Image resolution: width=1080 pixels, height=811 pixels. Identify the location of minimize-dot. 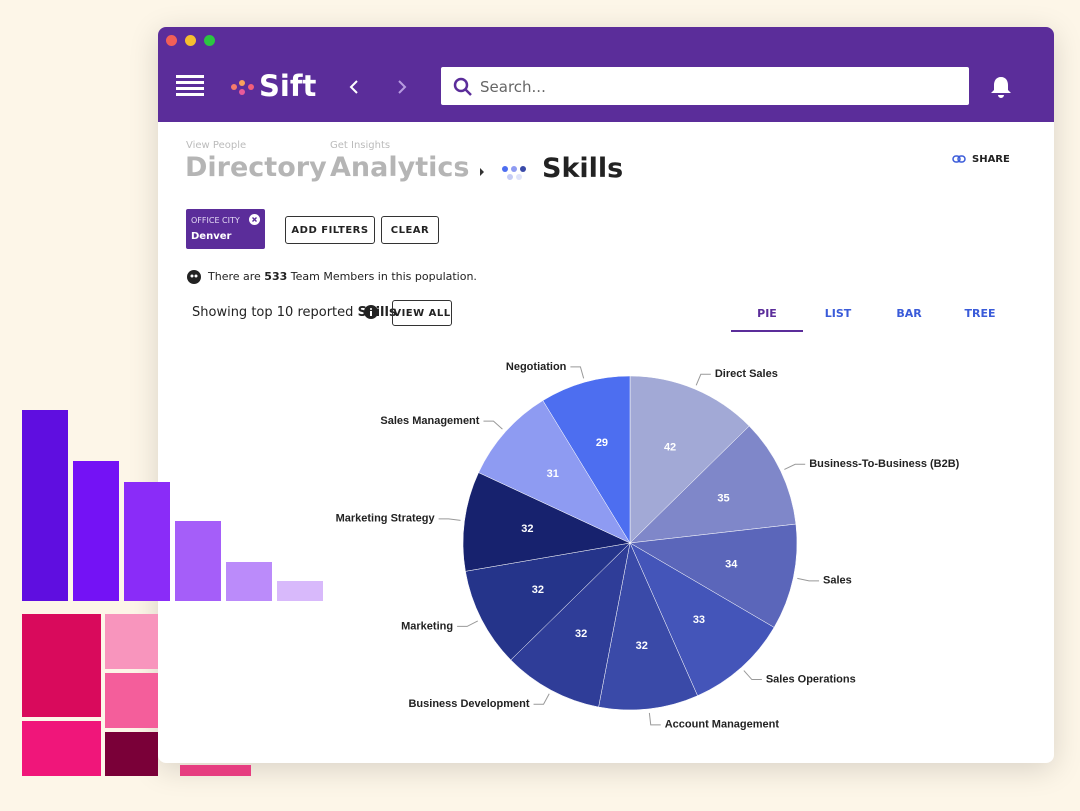
(190, 40).